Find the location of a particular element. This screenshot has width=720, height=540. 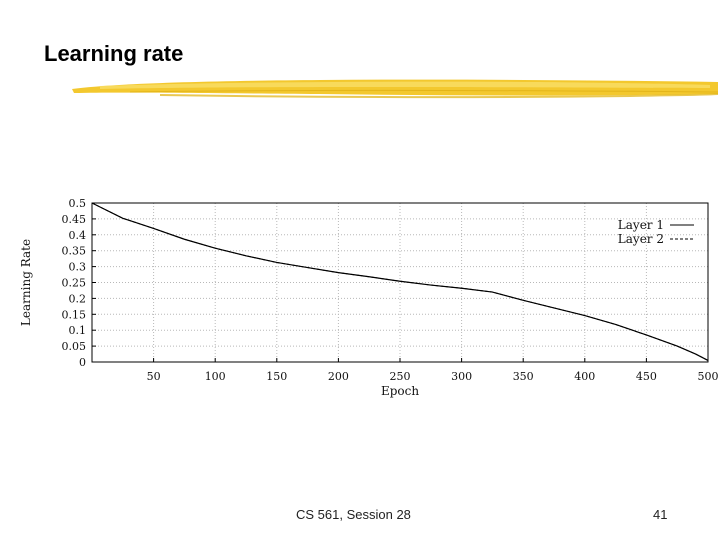

footer-page-number: 41 is located at coordinates (660, 514).